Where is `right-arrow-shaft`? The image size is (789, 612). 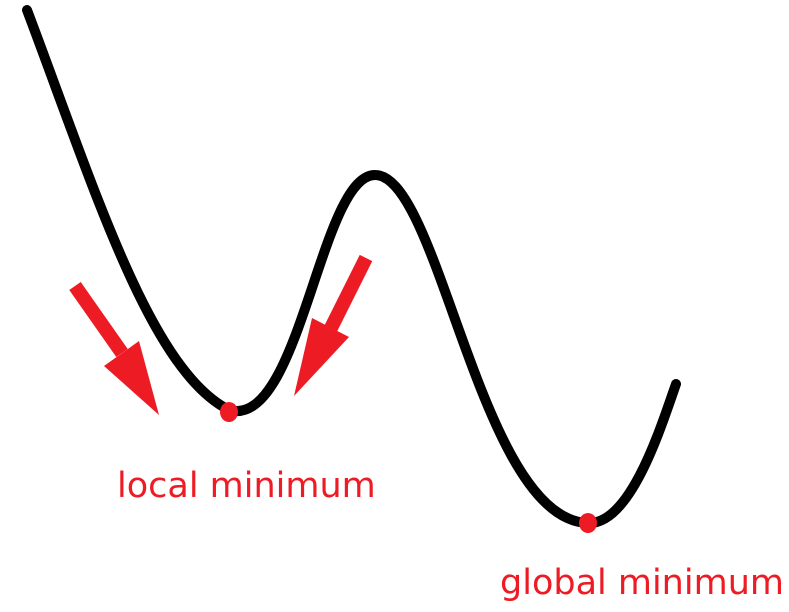
right-arrow-shaft is located at coordinates (348, 293).